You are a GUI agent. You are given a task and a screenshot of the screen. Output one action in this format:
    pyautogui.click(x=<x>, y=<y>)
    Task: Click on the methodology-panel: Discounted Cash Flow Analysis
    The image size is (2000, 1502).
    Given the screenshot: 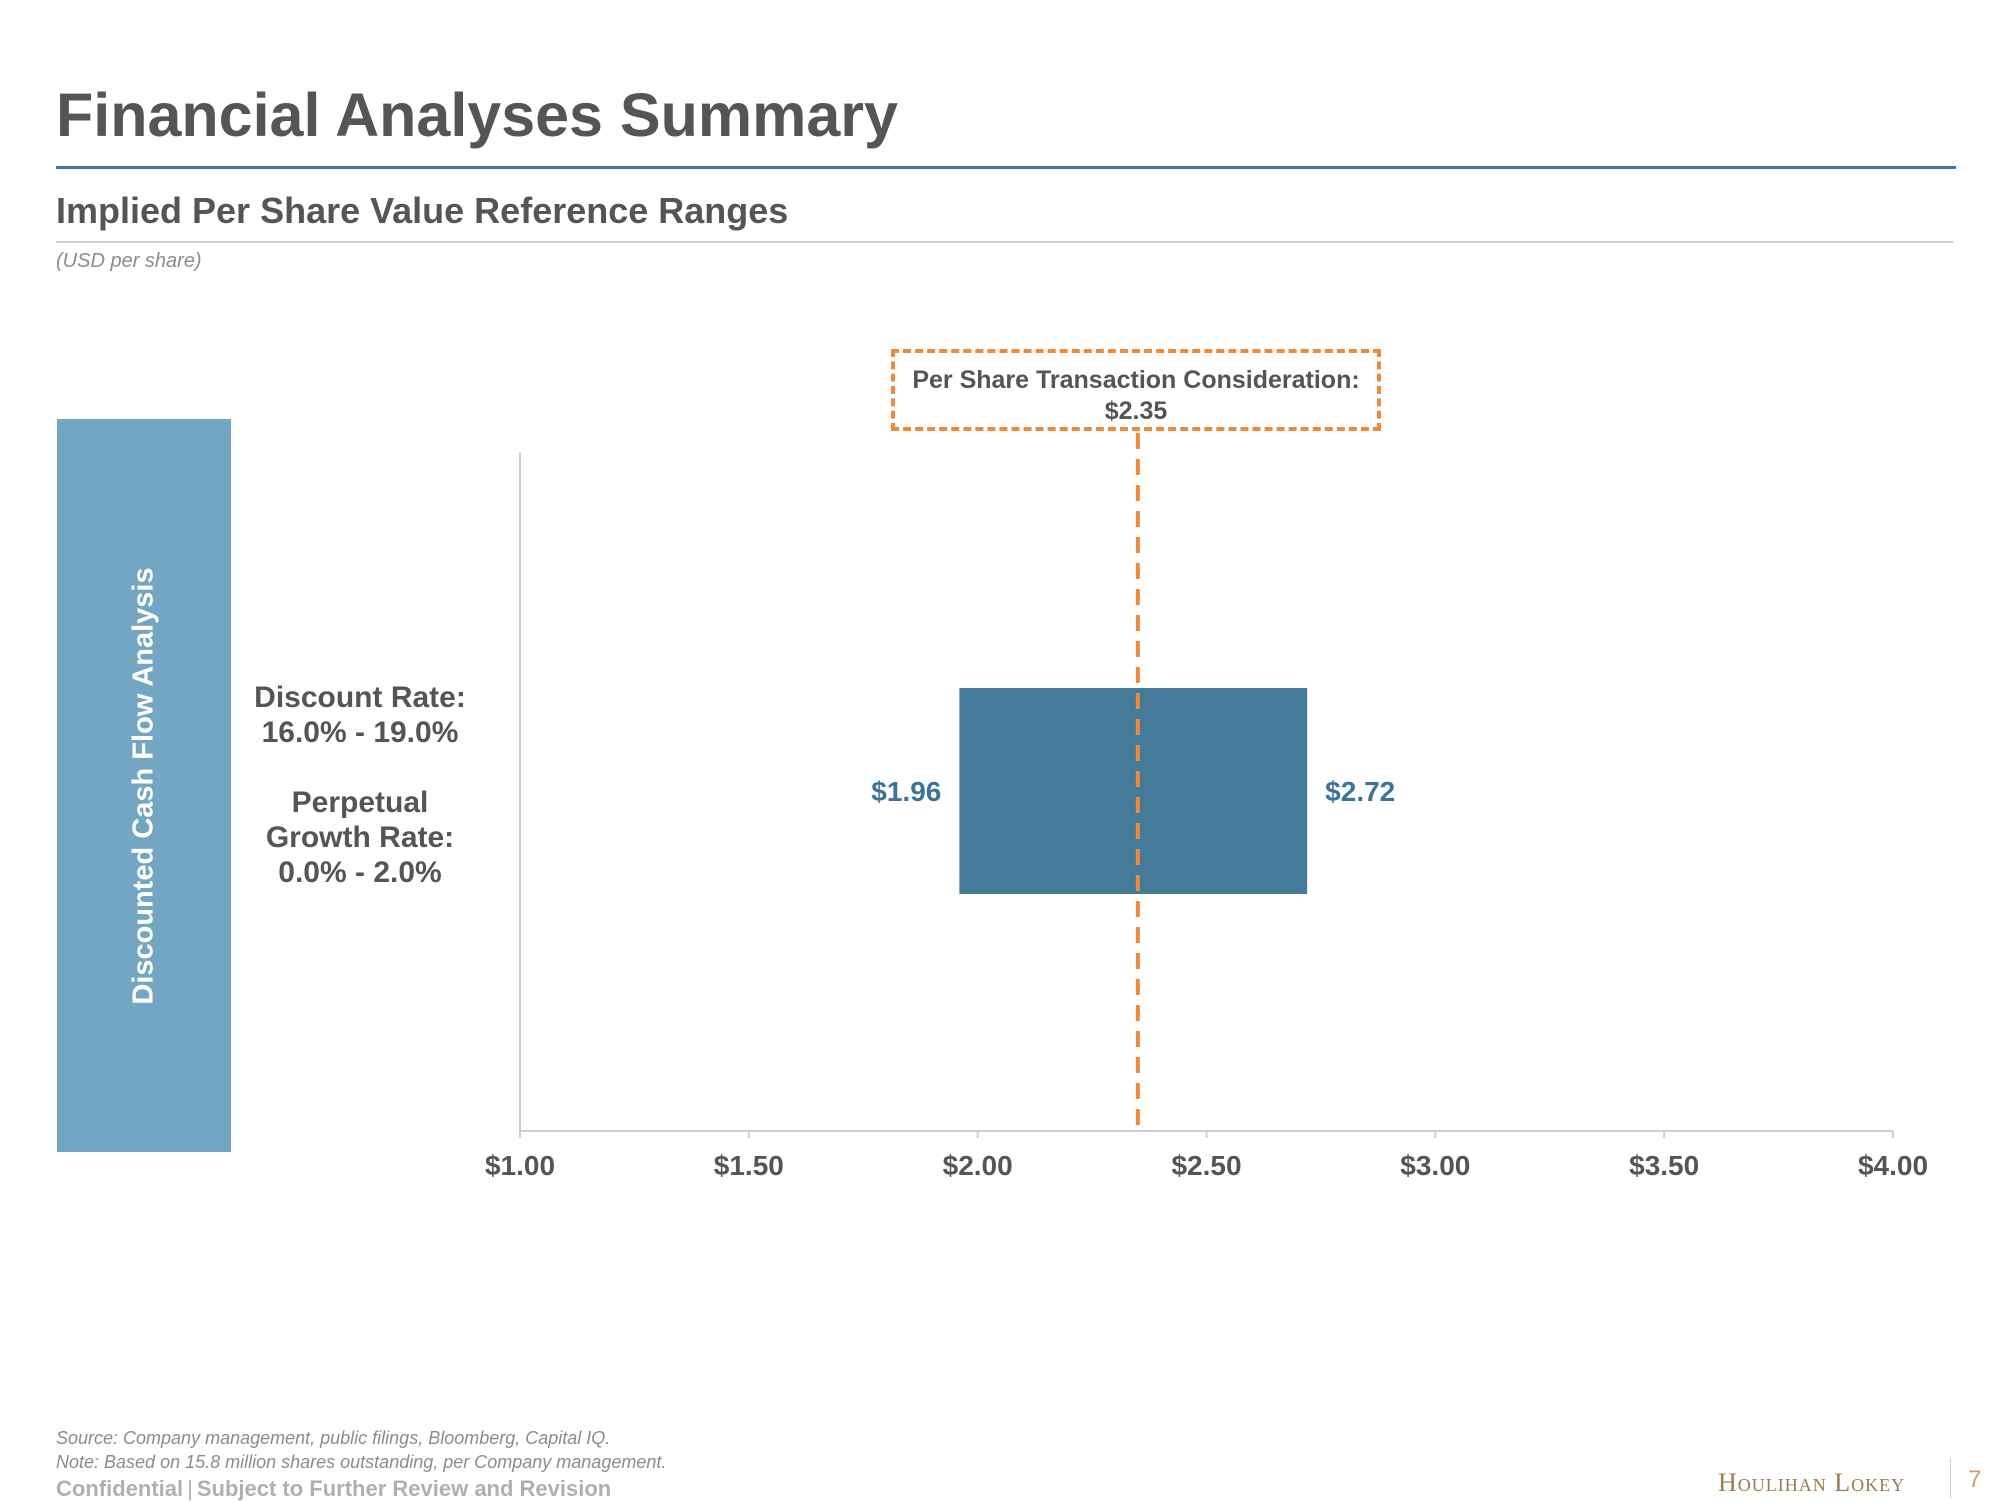 What is the action you would take?
    pyautogui.click(x=144, y=785)
    